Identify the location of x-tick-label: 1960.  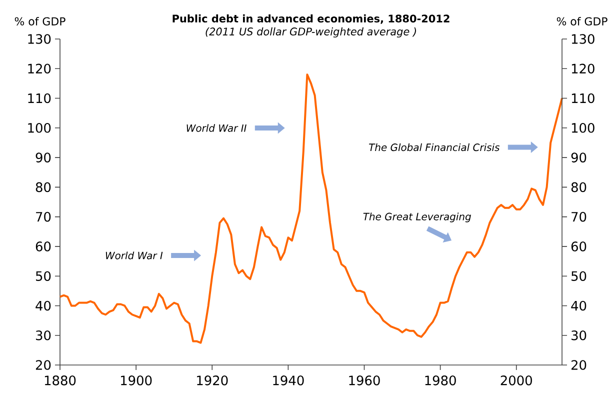
(364, 381).